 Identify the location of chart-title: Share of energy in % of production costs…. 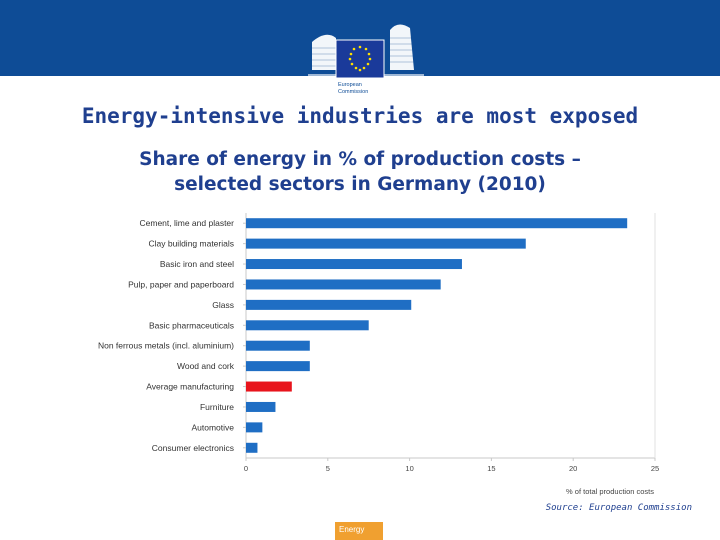
(360, 172).